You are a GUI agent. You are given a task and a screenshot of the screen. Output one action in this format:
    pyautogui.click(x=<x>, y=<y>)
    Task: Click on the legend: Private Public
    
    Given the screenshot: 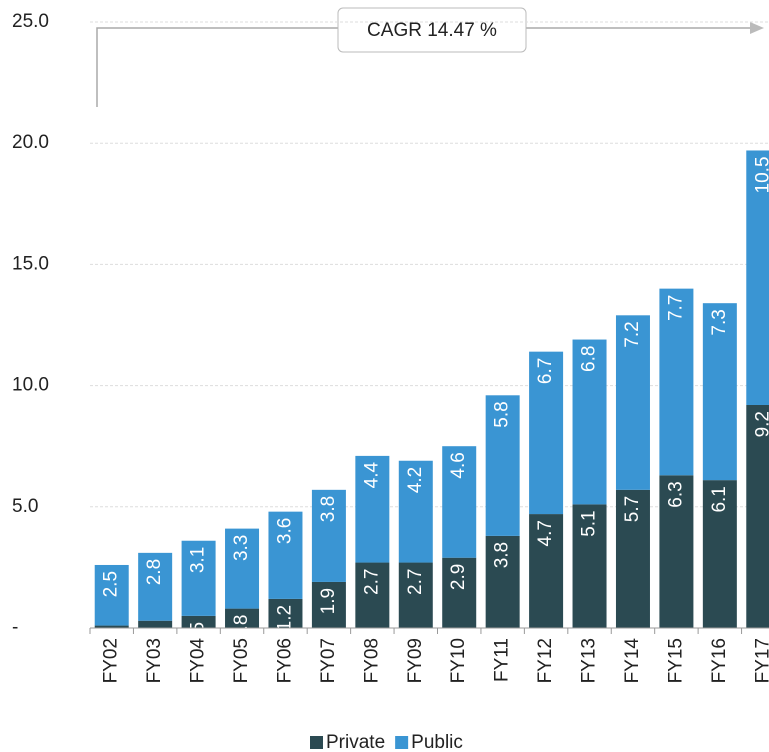 What is the action you would take?
    pyautogui.click(x=386, y=742)
    